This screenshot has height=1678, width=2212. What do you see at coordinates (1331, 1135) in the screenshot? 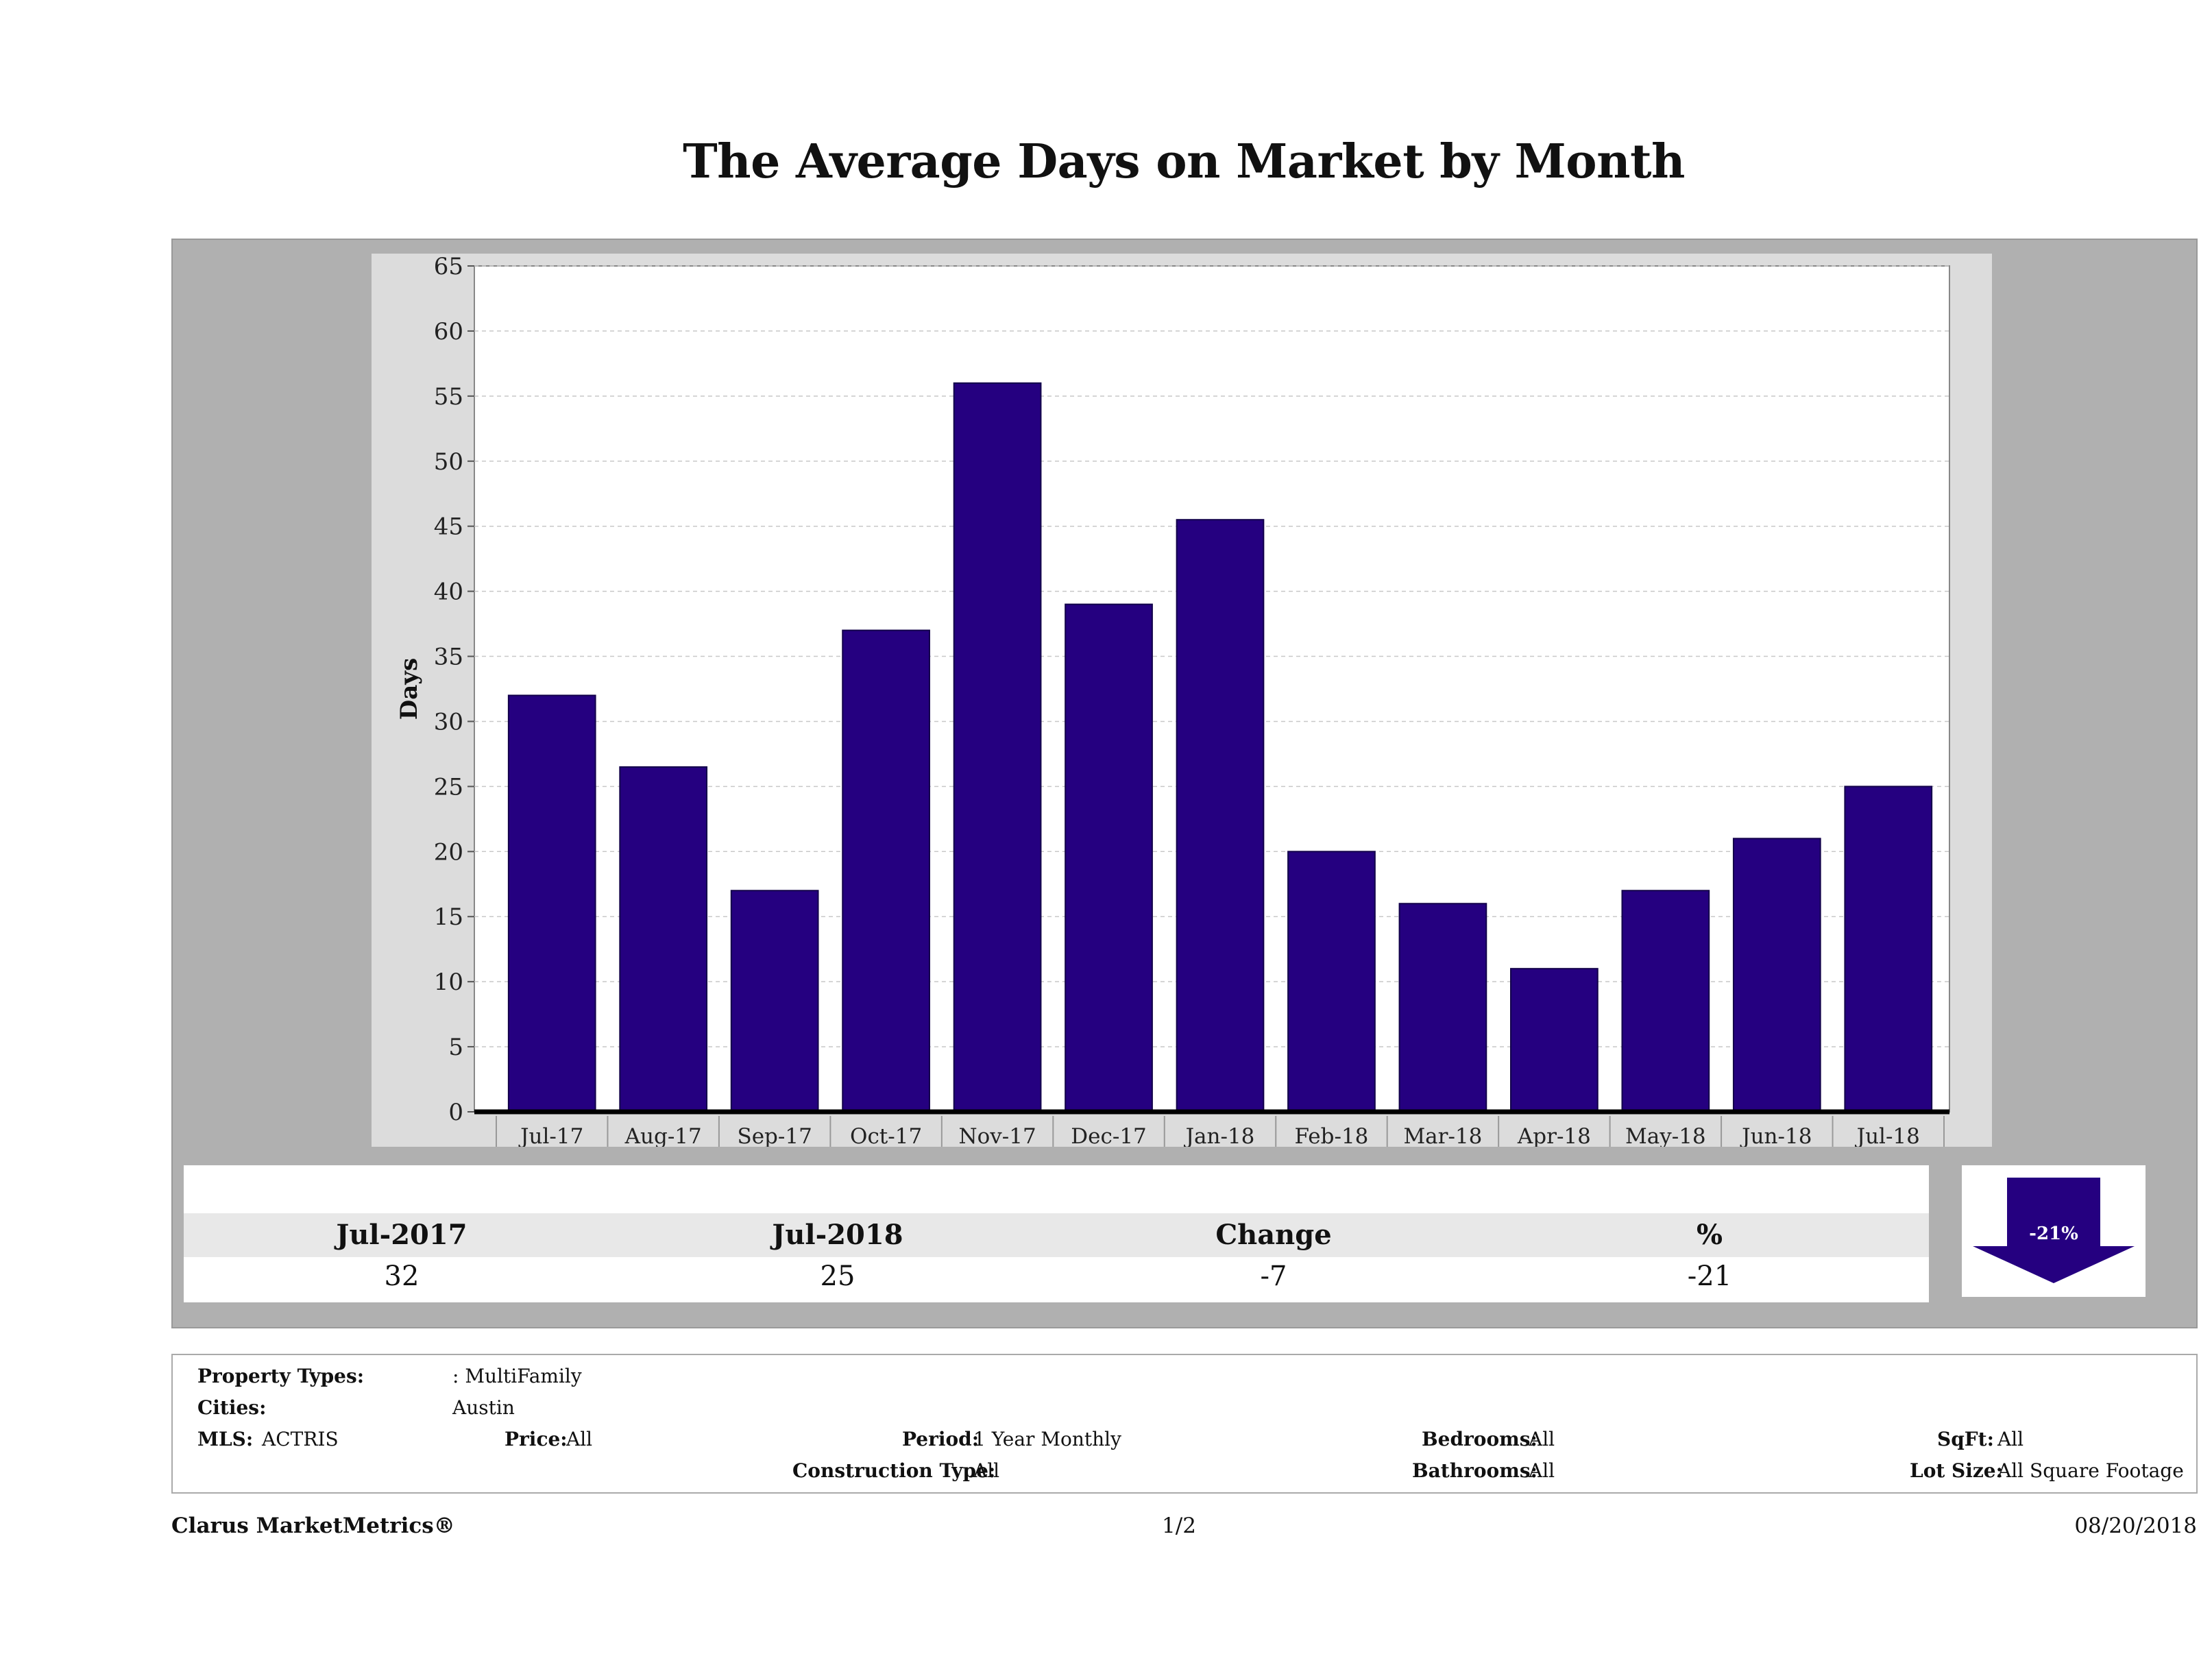
I see `x-tick-label: Feb-18` at bounding box center [1331, 1135].